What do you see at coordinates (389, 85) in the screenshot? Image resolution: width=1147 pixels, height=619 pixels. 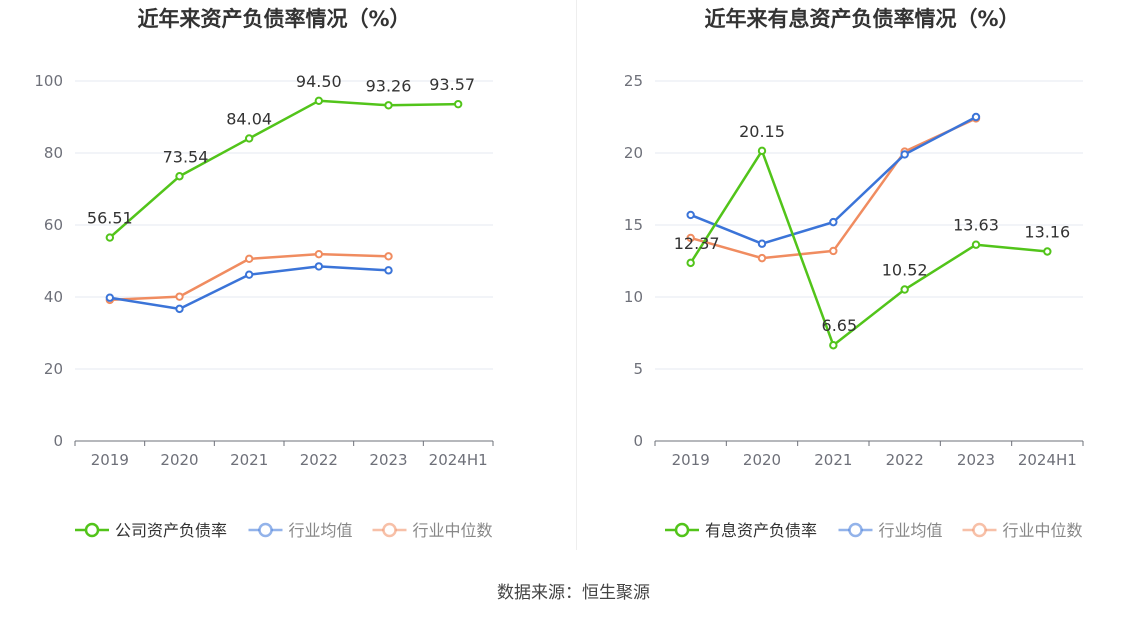 I see `data-label: 93.26` at bounding box center [389, 85].